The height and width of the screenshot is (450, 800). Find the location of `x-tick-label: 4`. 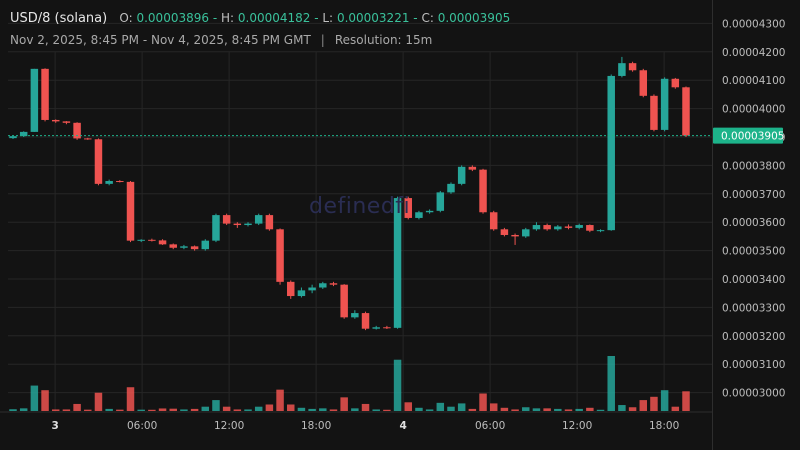

x-tick-label: 4 is located at coordinates (402, 426).